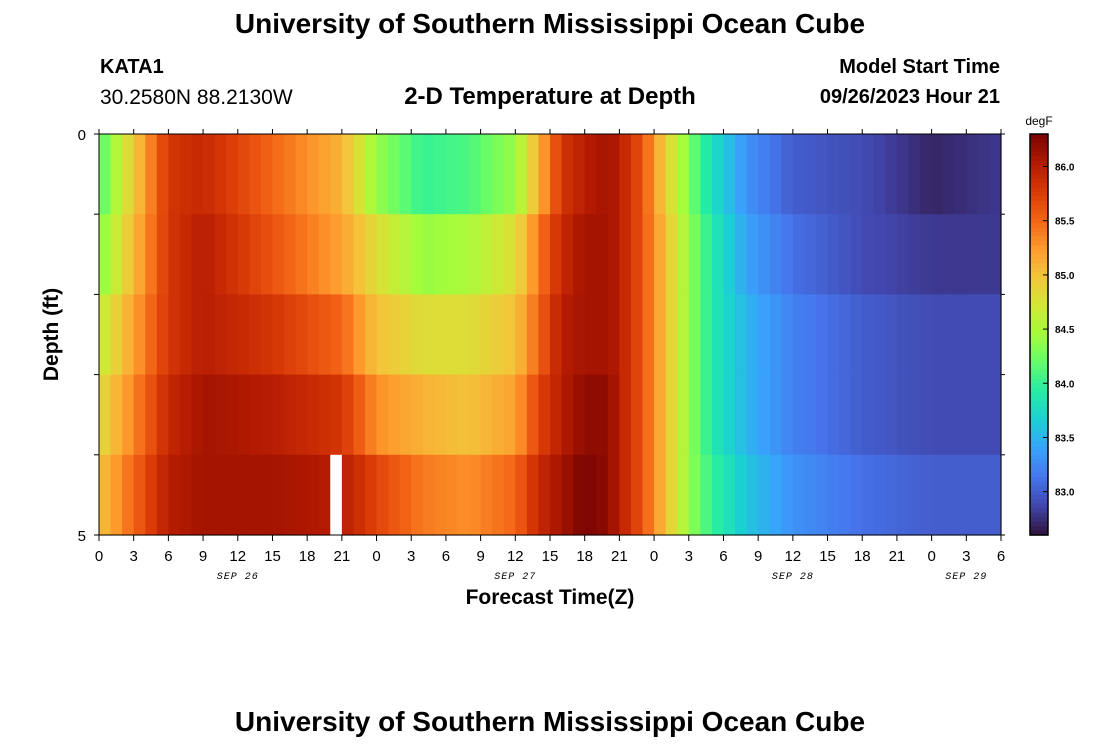  I want to click on x-tick-label: 0, so click(931, 556).